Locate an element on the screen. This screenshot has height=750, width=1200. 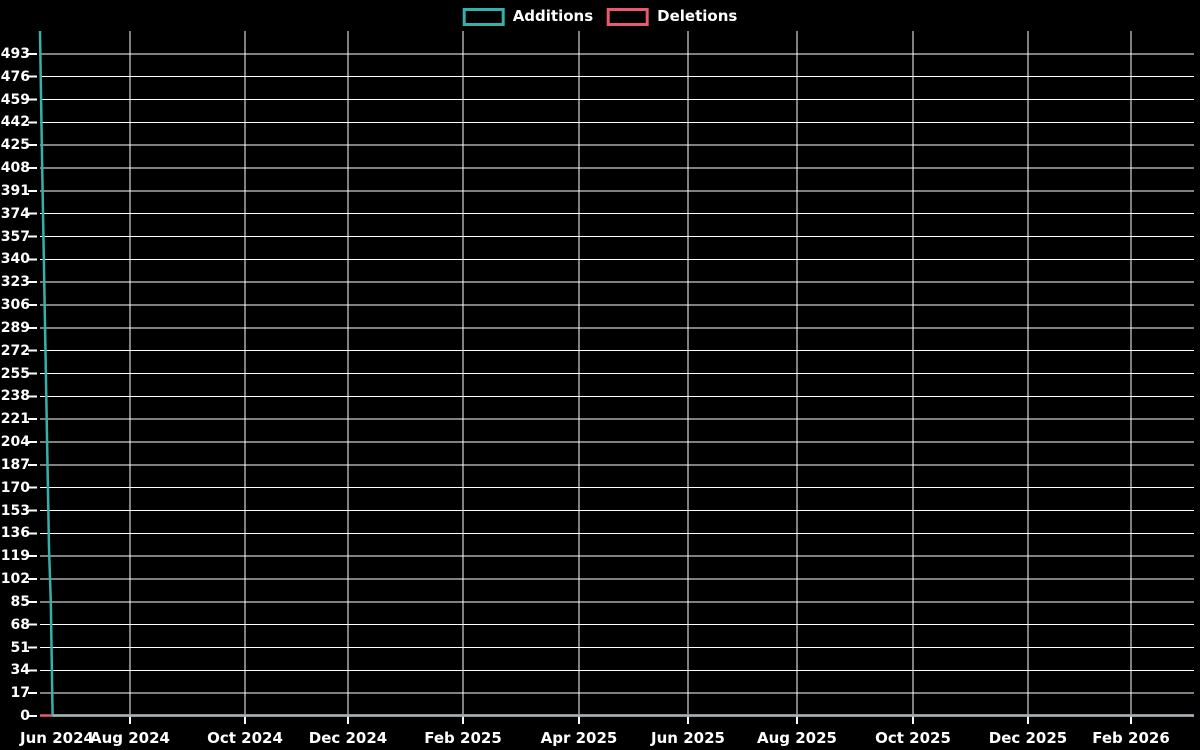
y-tick-label: 408 is located at coordinates (15, 168).